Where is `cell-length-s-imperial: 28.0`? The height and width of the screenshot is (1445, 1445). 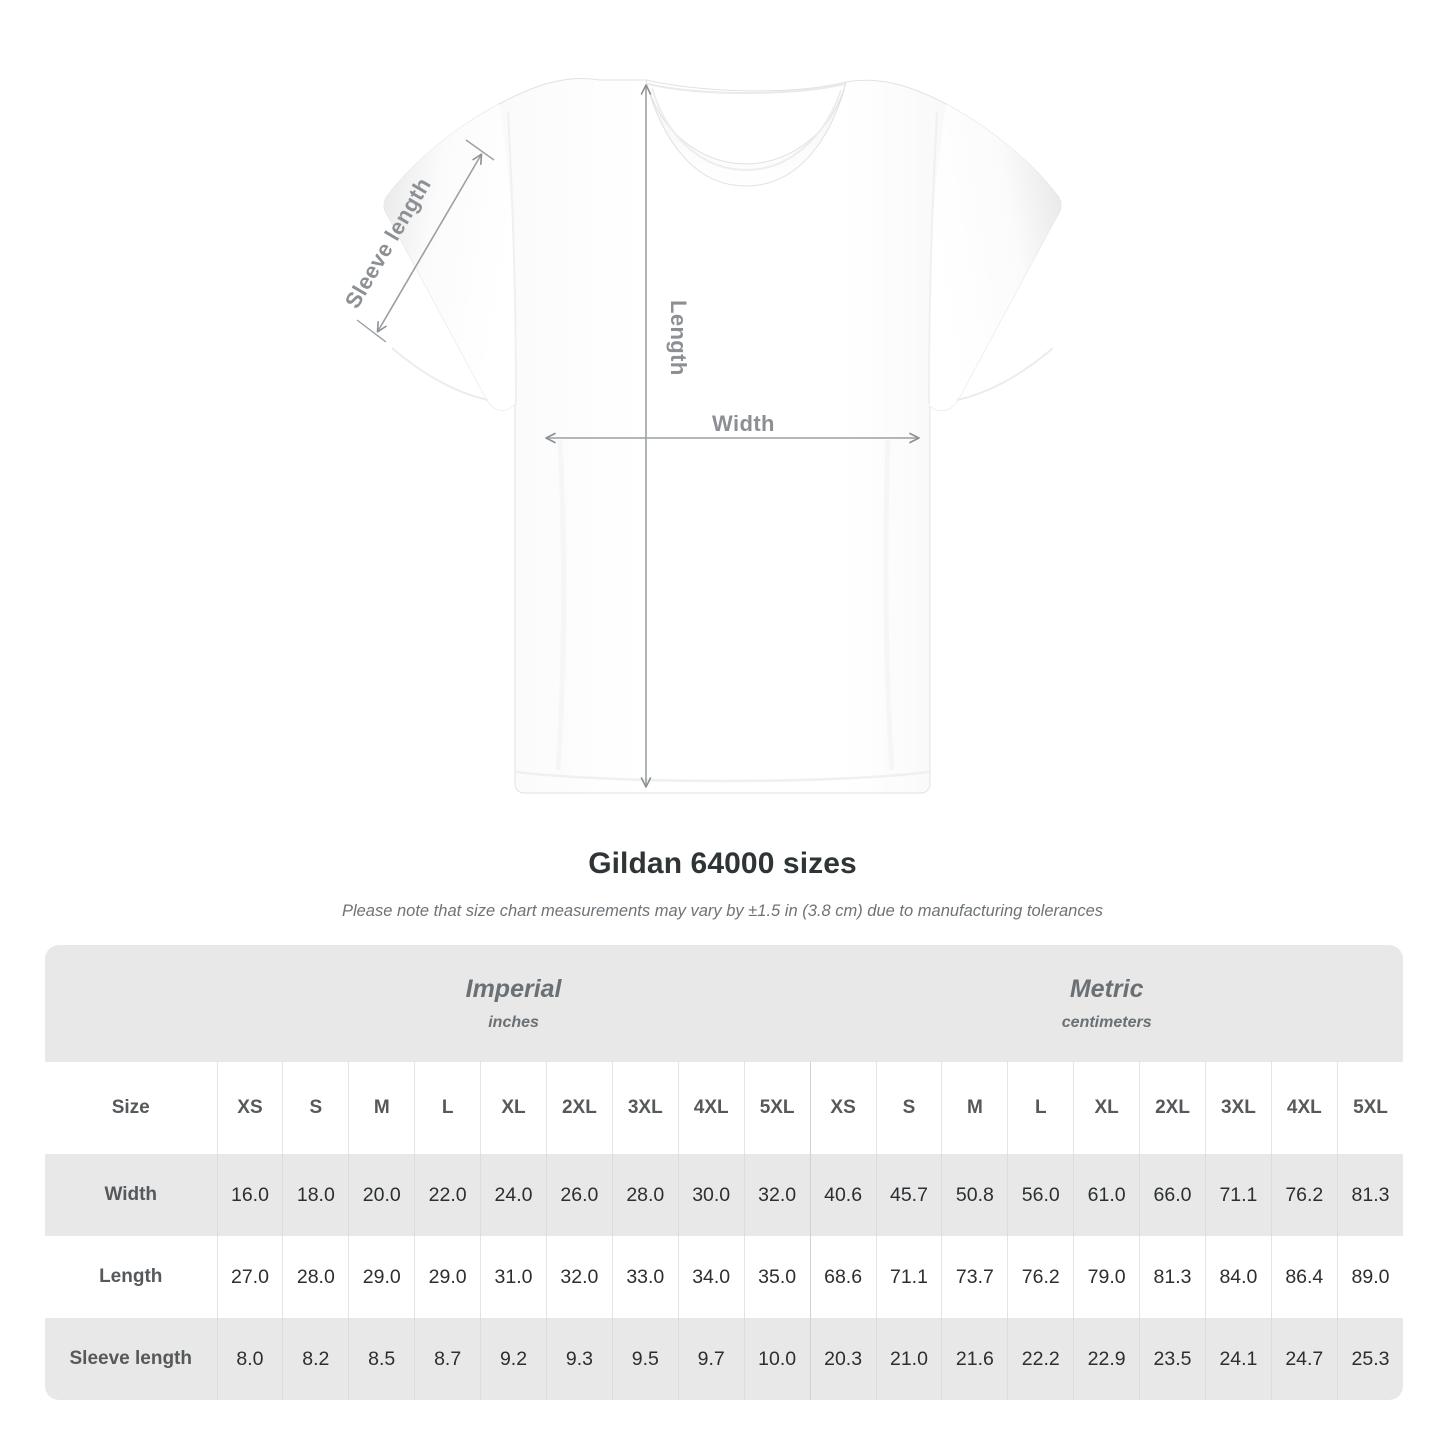 cell-length-s-imperial: 28.0 is located at coordinates (315, 1277).